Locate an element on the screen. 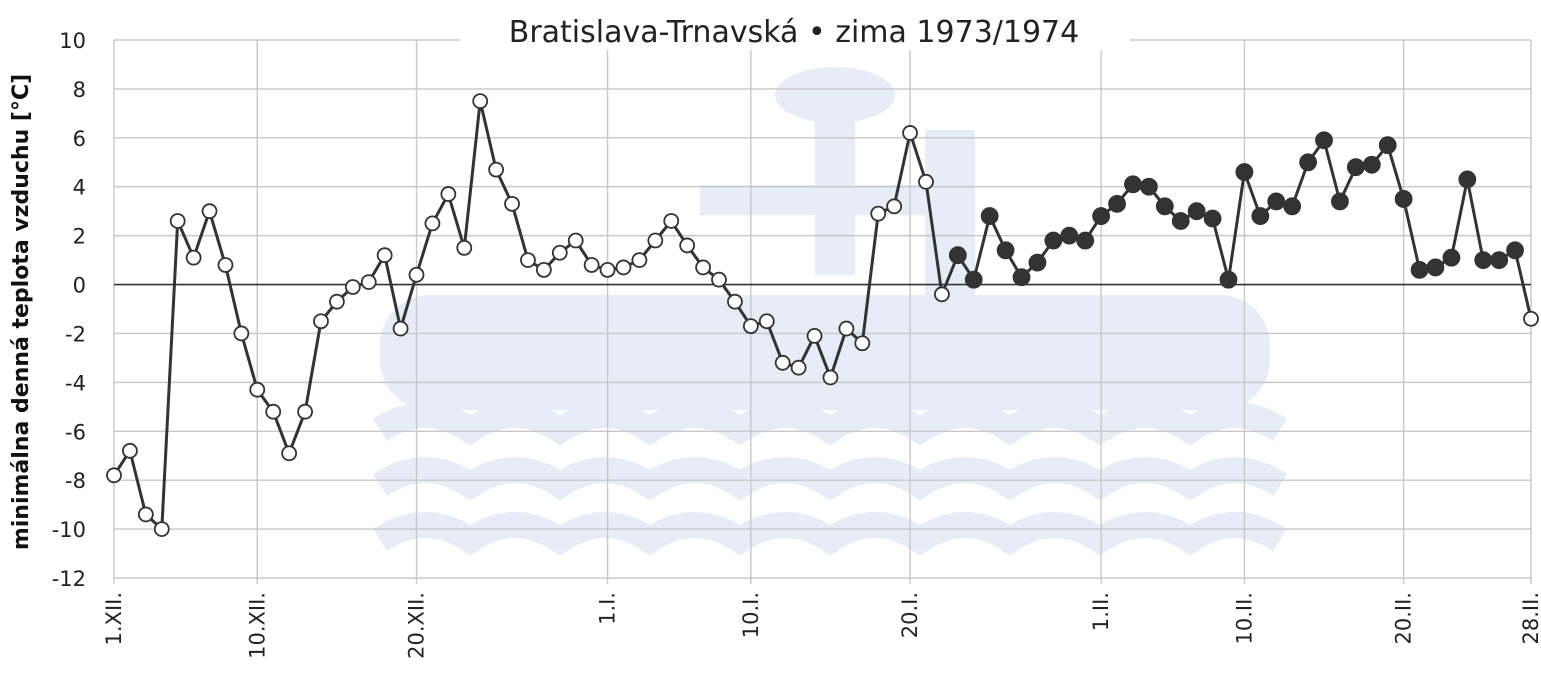 The image size is (1541, 680). x-tick-label: 10.II. is located at coordinates (1244, 618).